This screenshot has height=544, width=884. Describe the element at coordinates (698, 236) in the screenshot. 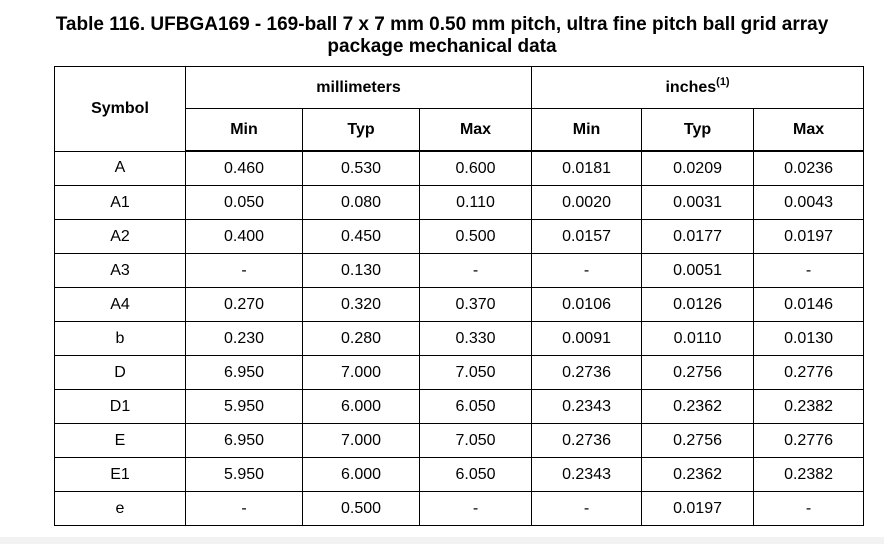

I see `cell-in-typ: 0.0177` at that location.